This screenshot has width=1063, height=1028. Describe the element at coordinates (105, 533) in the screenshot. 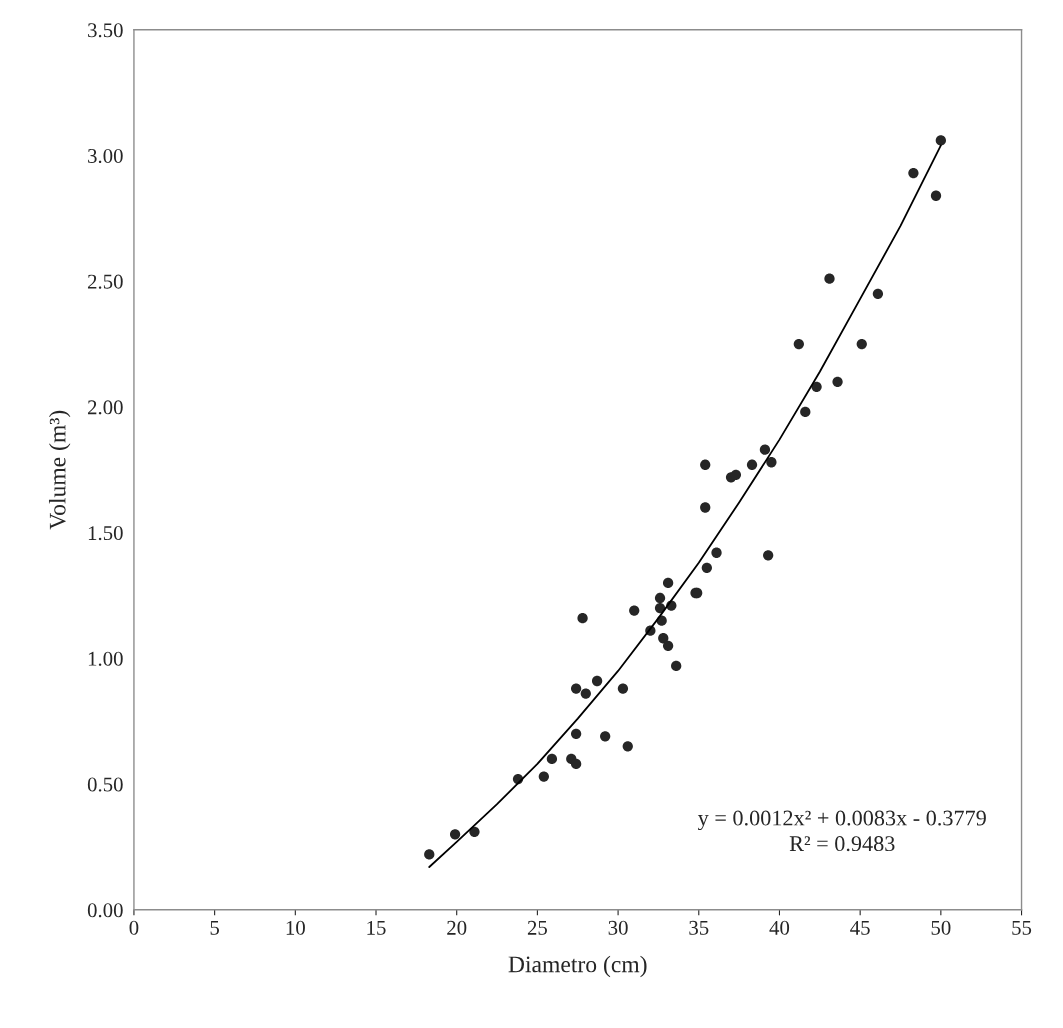

I see `y-tick-label: 1.50` at that location.